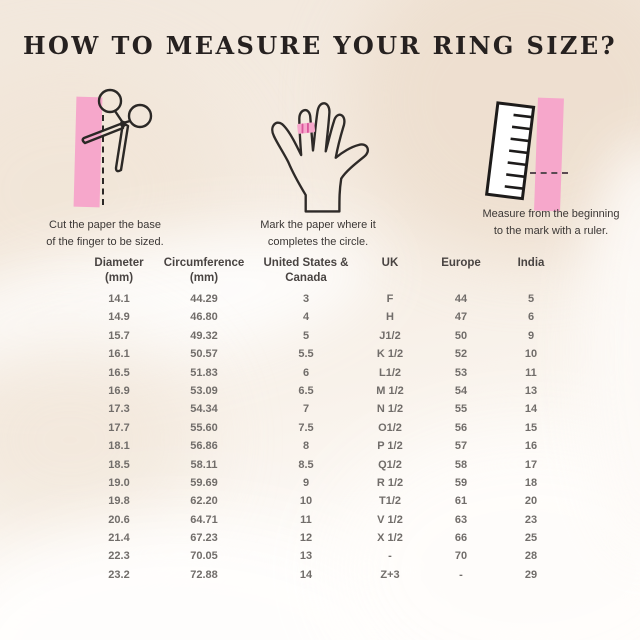 The height and width of the screenshot is (640, 640). Describe the element at coordinates (390, 538) in the screenshot. I see `table-cell-uk: X 1/2` at that location.